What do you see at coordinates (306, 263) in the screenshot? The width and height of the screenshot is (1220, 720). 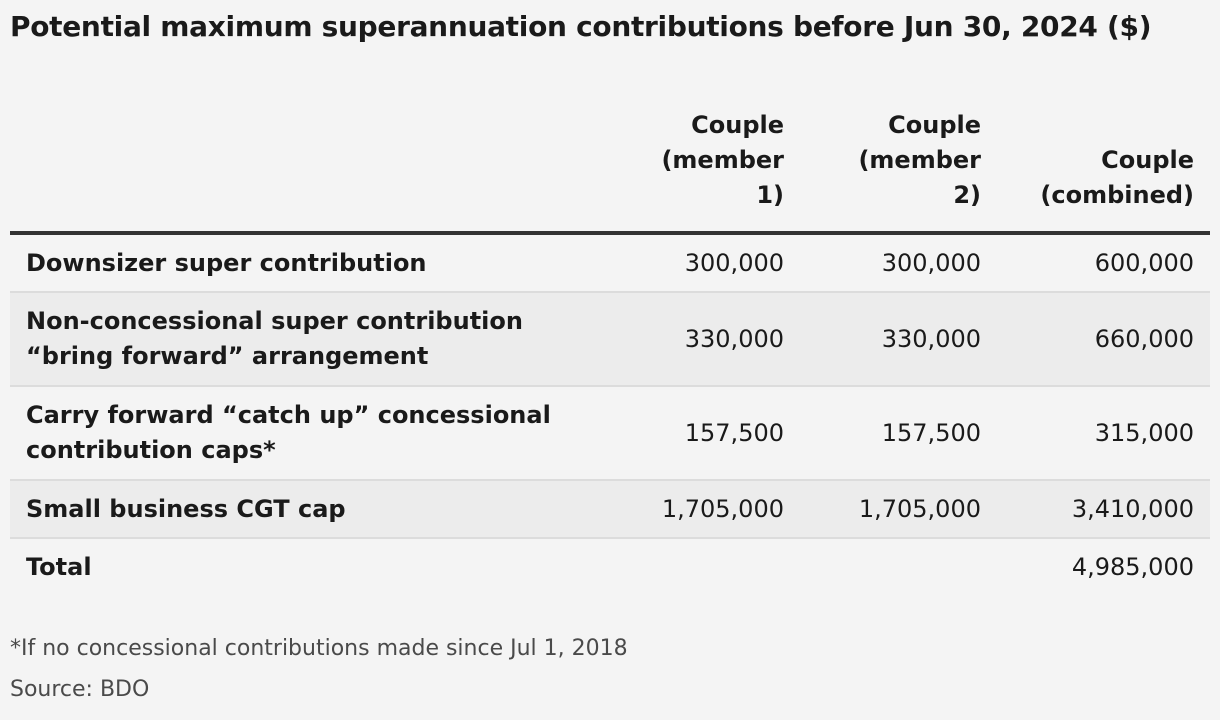 I see `row-label: Downsizer super contribution` at bounding box center [306, 263].